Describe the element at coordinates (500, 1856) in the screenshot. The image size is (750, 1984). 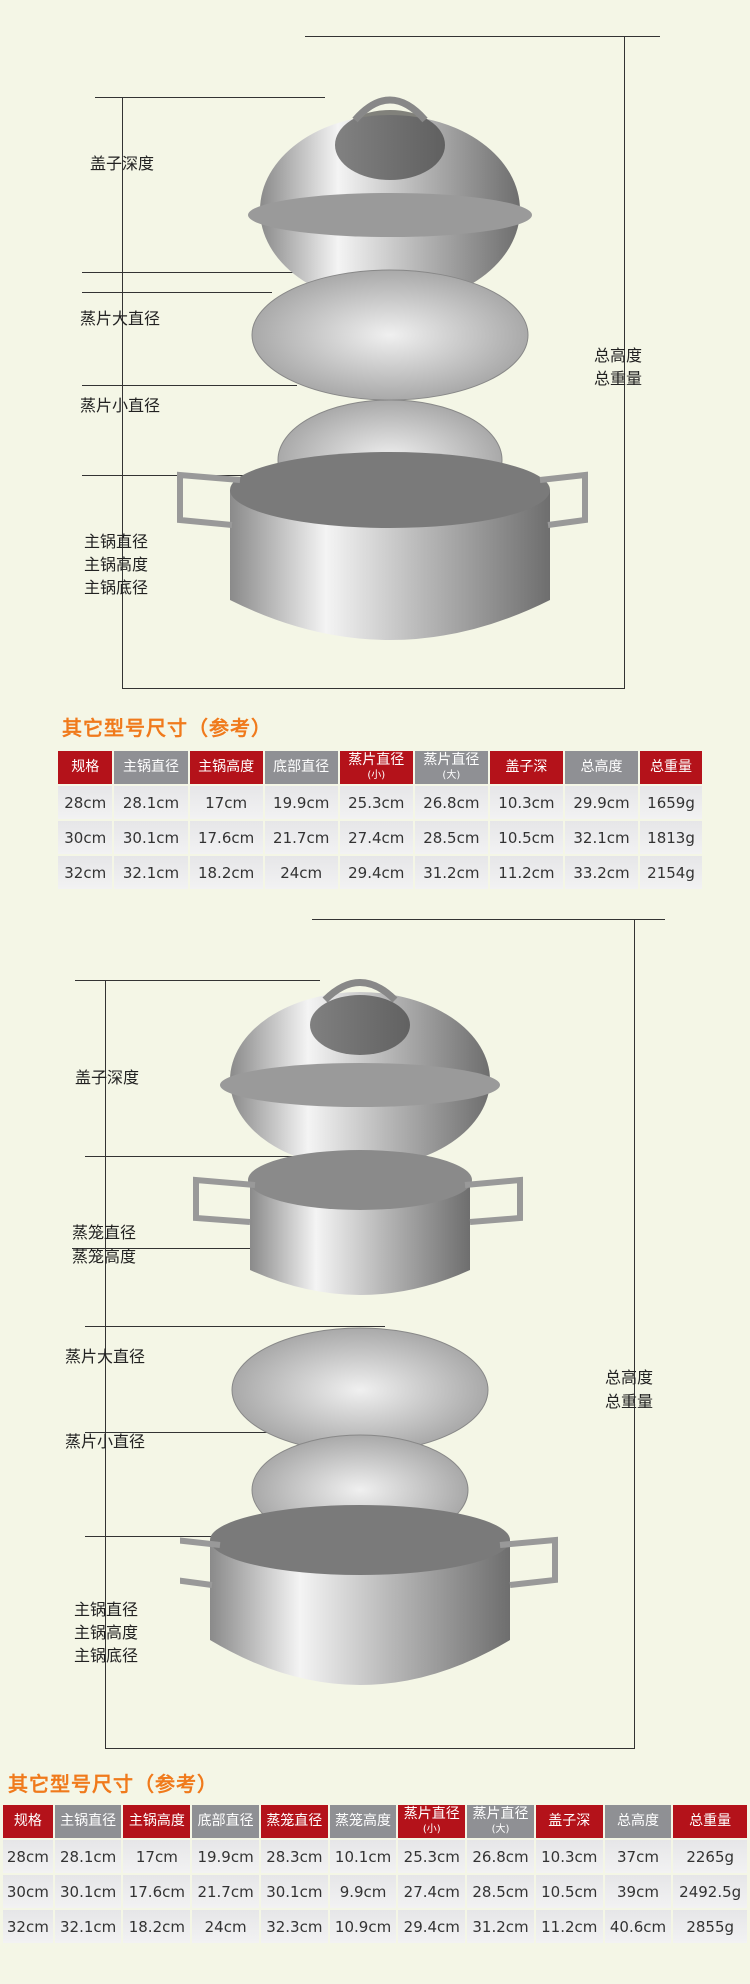
I see `table-cell: 26.8cm` at that location.